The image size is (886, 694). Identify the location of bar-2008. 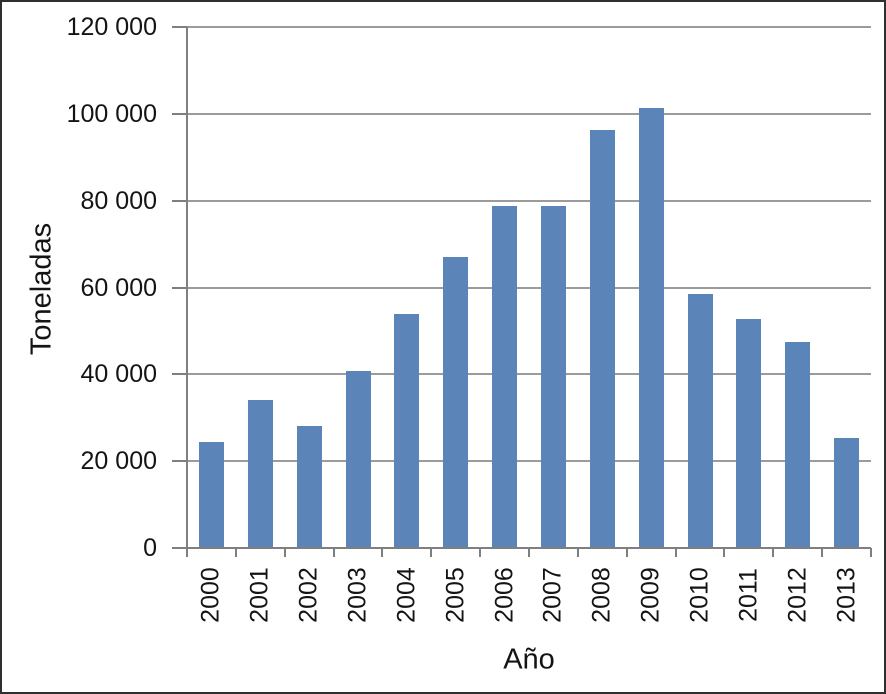
(602, 339).